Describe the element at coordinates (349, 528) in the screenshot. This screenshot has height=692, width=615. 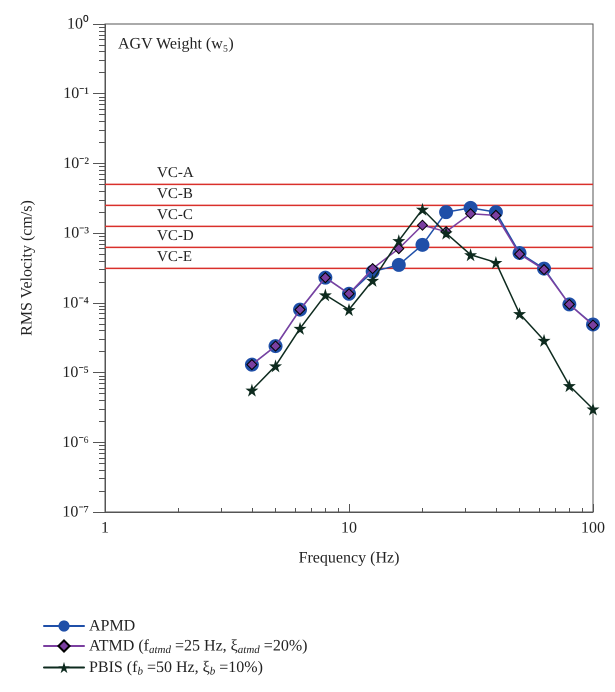
I see `x-tick-label: 10` at that location.